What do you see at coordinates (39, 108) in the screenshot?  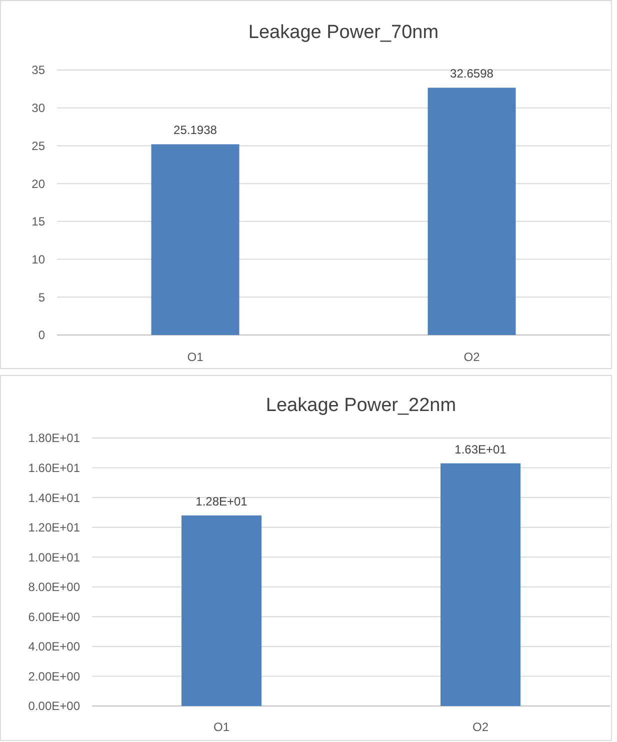 I see `y-tick-label: 30` at bounding box center [39, 108].